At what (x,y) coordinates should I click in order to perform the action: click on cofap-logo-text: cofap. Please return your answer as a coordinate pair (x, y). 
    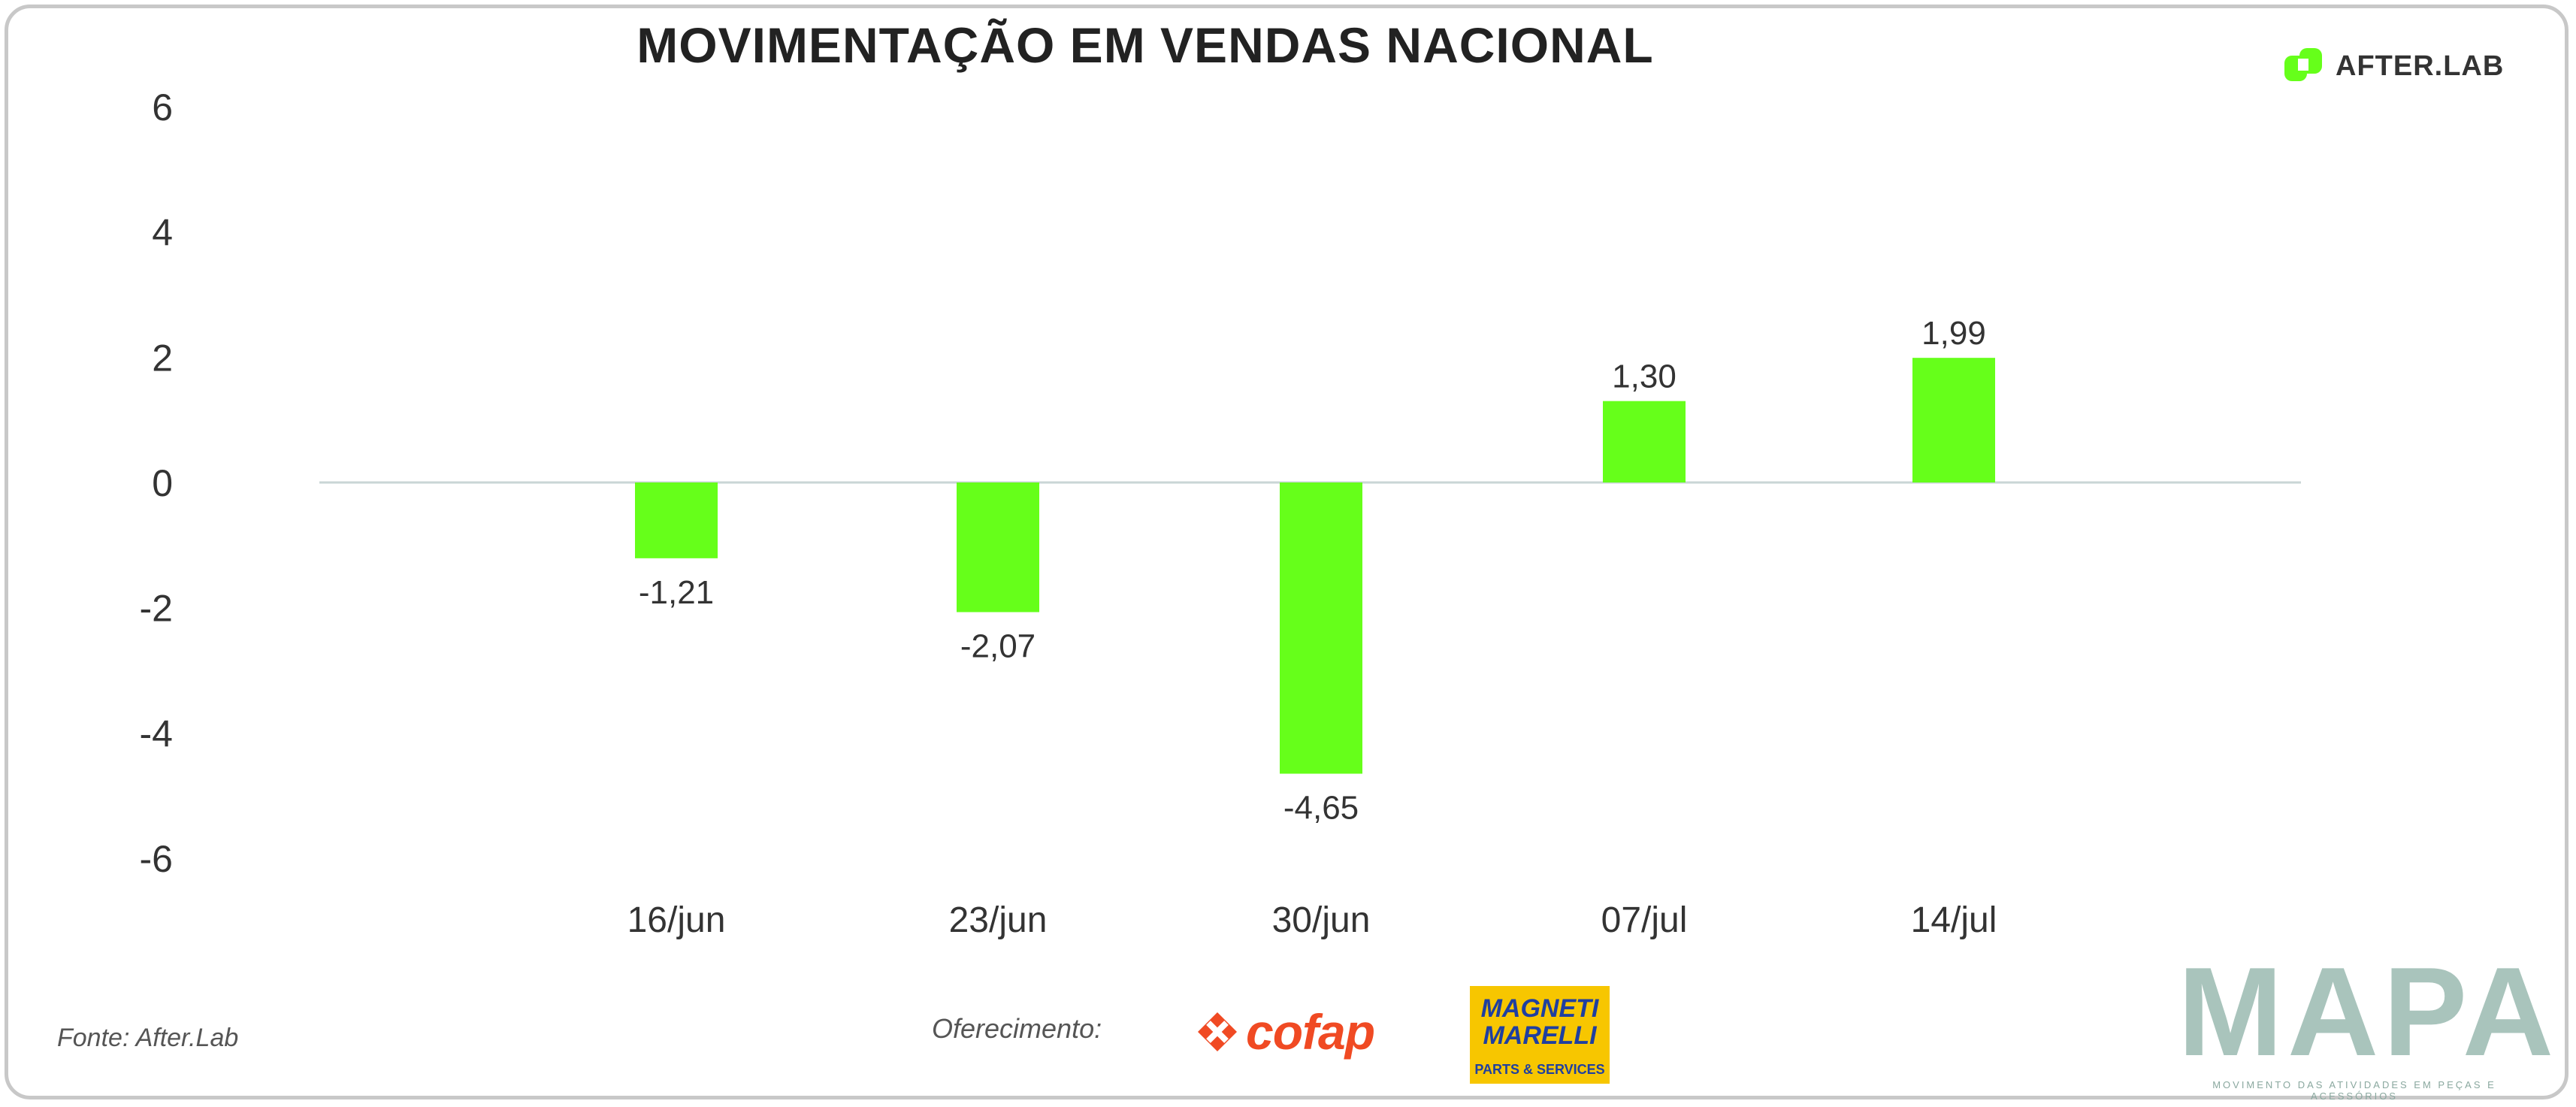
    Looking at the image, I should click on (1310, 1032).